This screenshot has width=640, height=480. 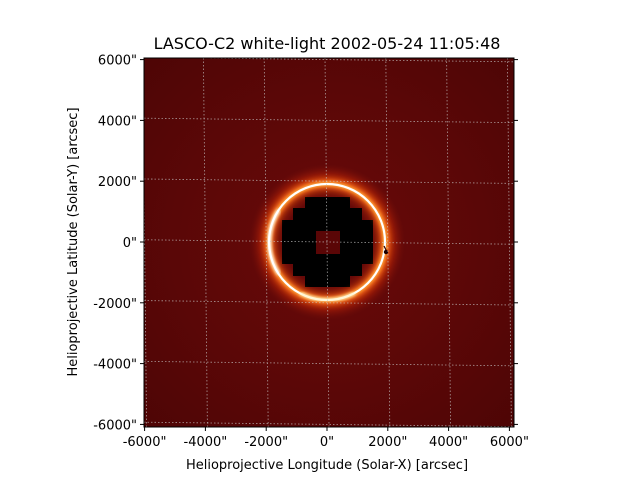 I want to click on y-tick-label-3: 0", so click(x=130, y=243).